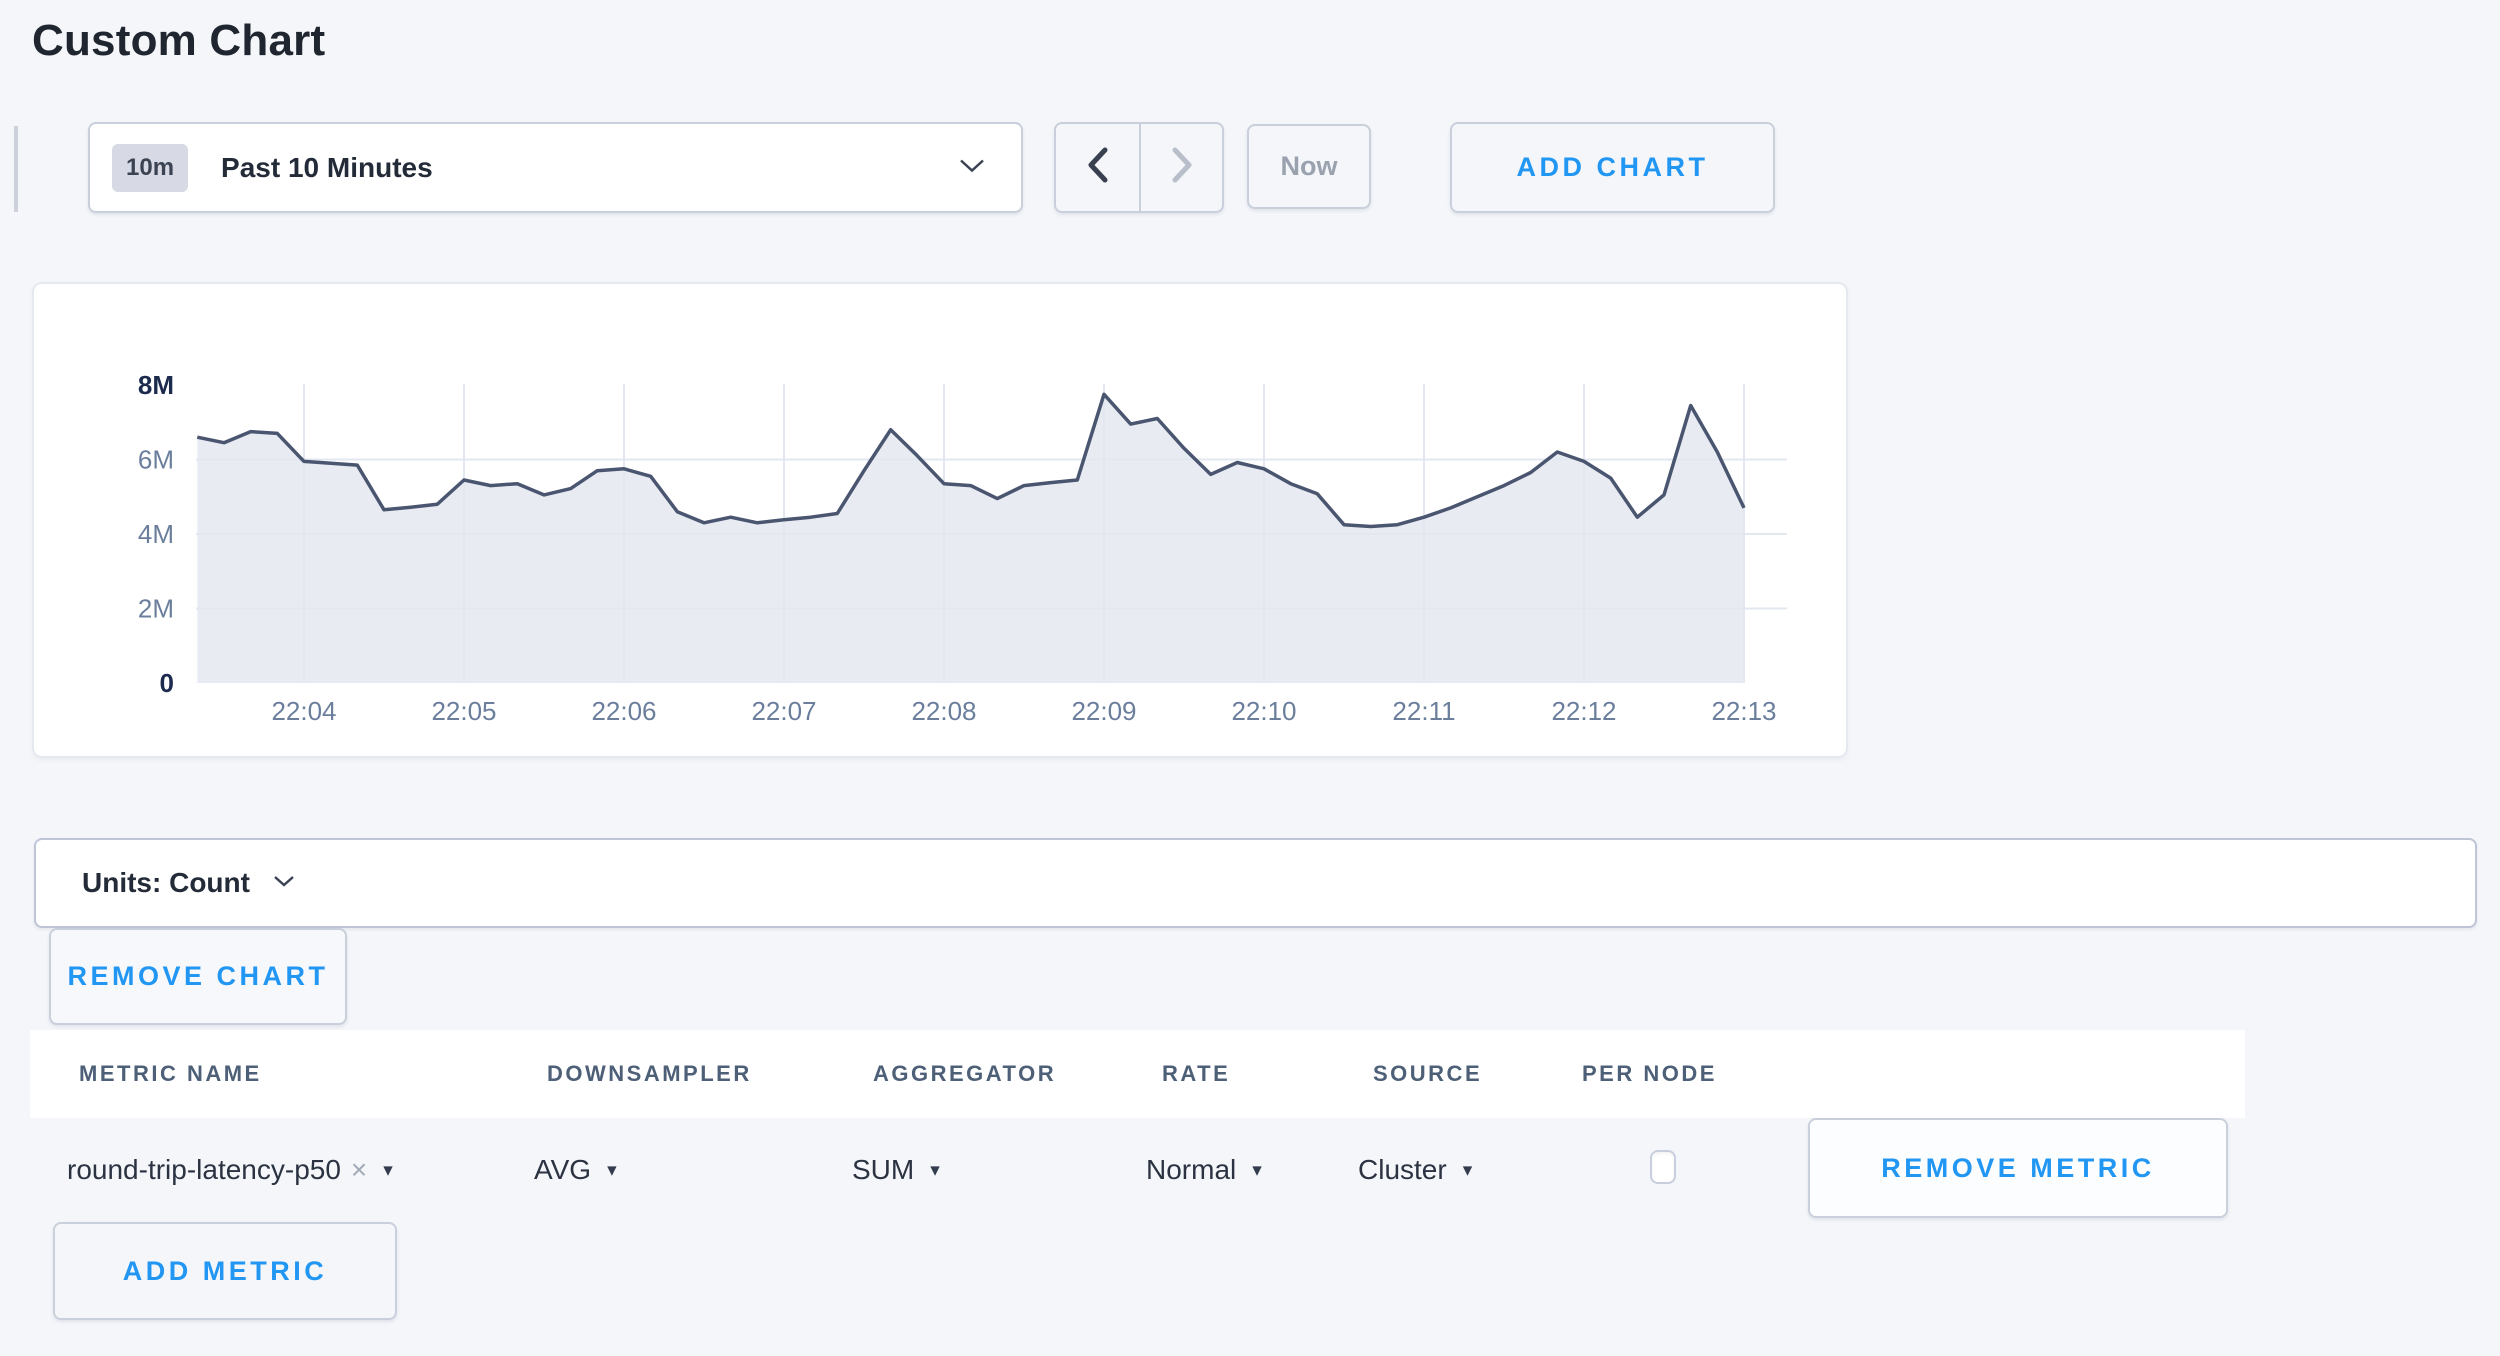 This screenshot has height=1356, width=2500. What do you see at coordinates (198, 976) in the screenshot?
I see `remove-chart-button: REMOVE CHART` at bounding box center [198, 976].